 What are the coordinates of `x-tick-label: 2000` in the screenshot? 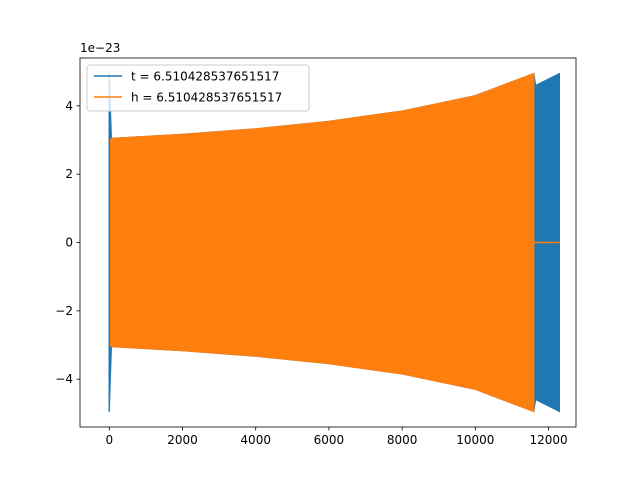 It's located at (182, 440).